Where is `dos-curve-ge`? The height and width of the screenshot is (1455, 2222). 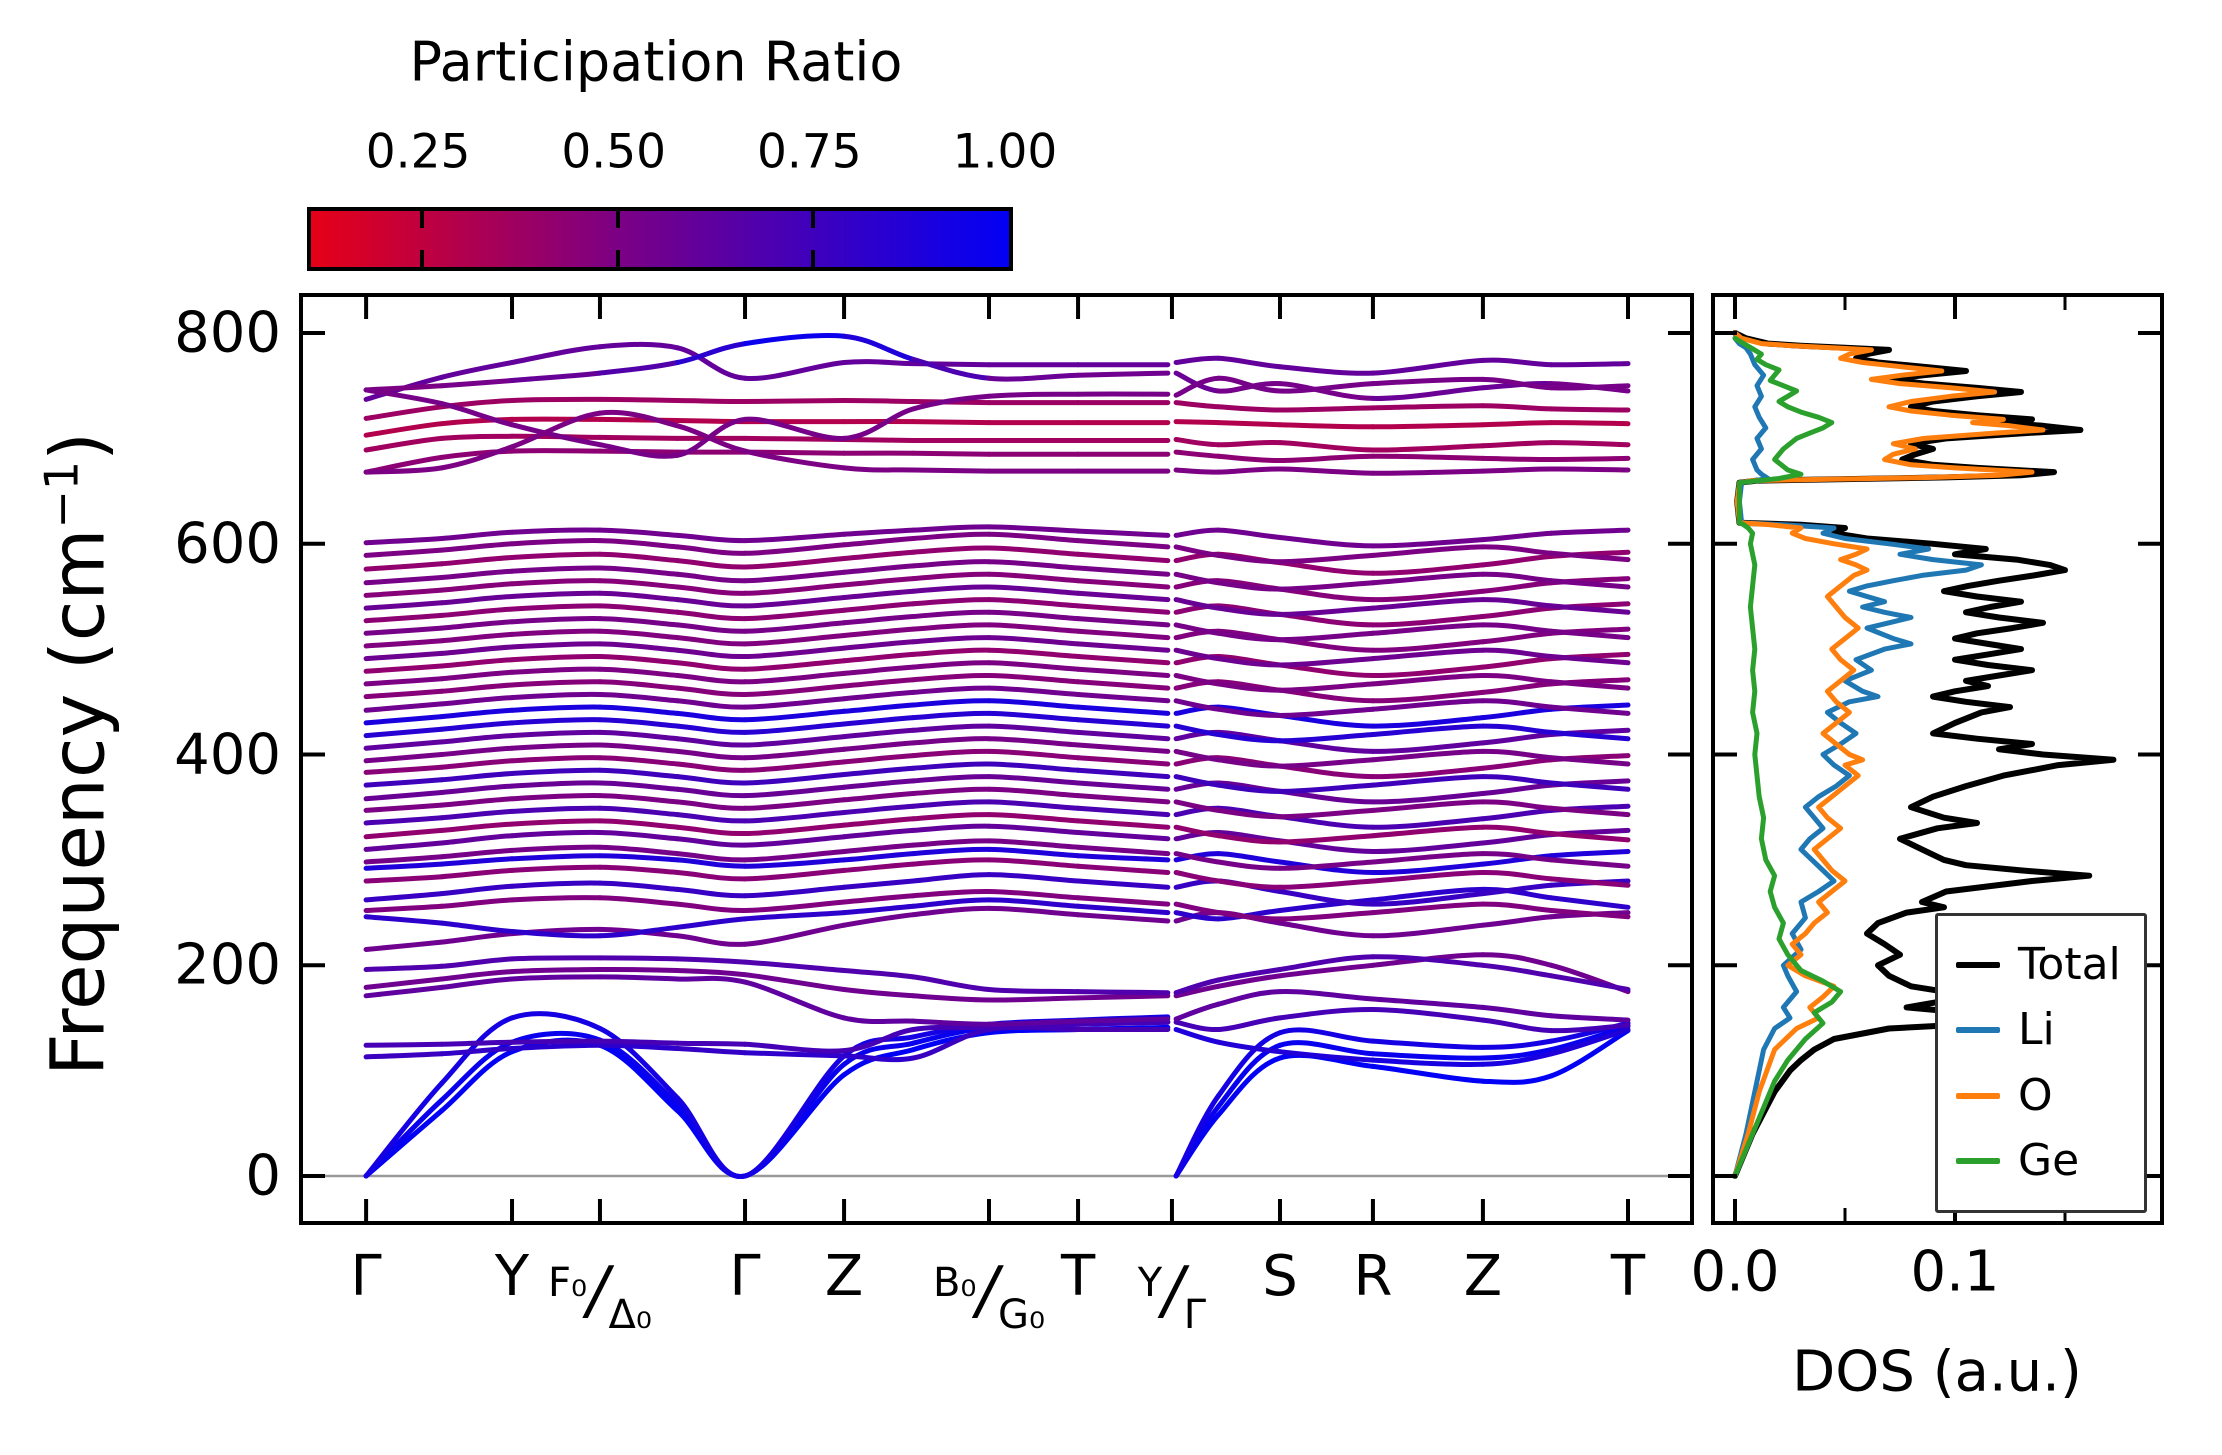
dos-curve-ge is located at coordinates (1788, 757).